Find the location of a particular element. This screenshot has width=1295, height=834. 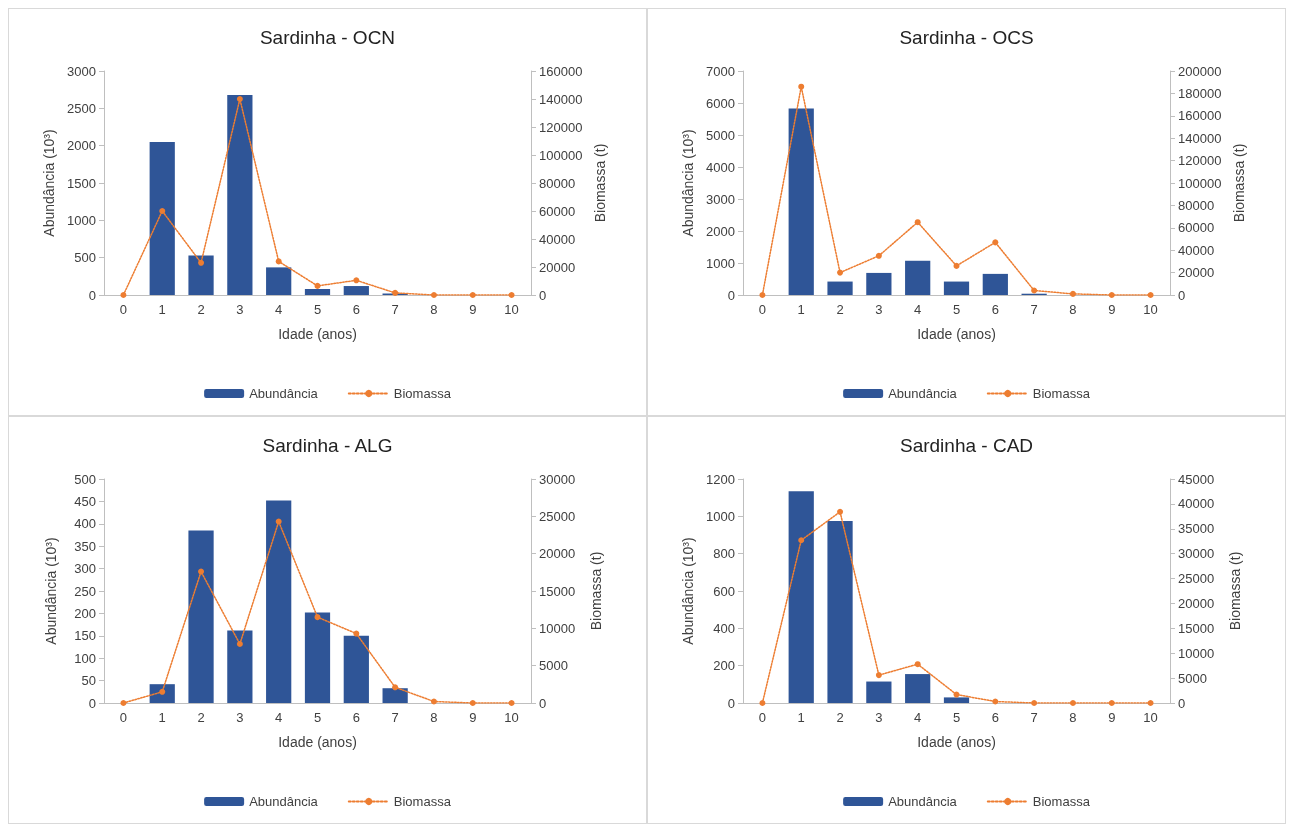

y2-tick-label: 140000 is located at coordinates (1200, 138).